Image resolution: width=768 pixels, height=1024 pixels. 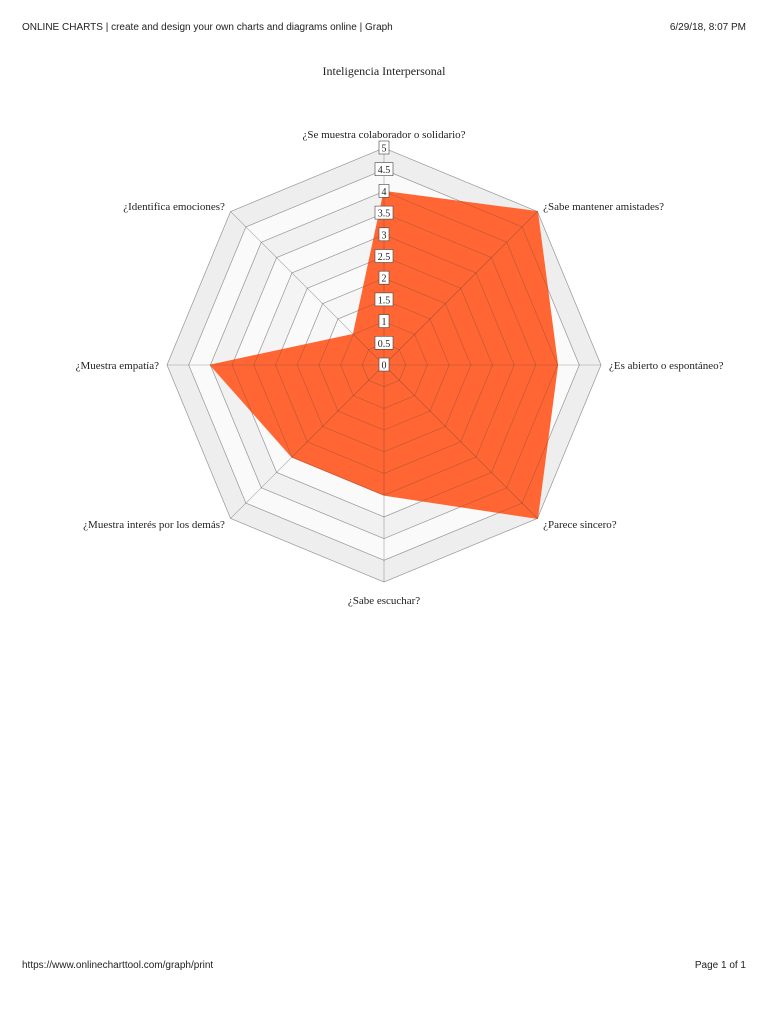 I want to click on tick-label: 1.5, so click(x=384, y=300).